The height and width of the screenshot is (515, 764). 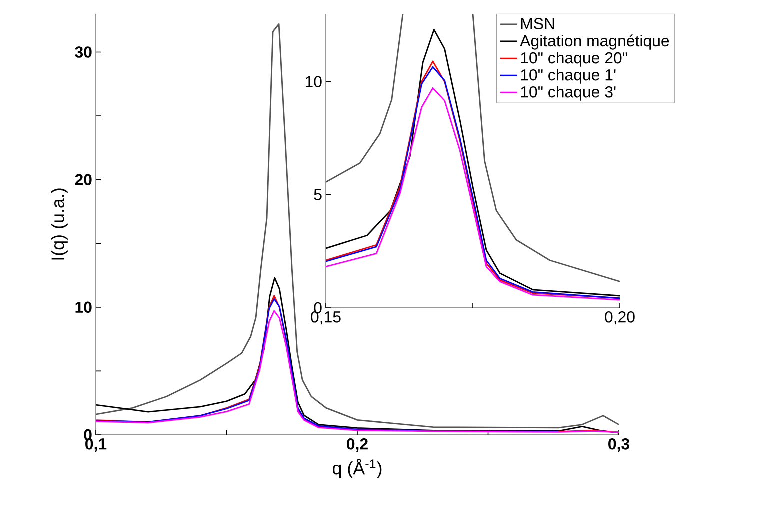 I want to click on x-axis-title: q (Å$^{-1}$), so click(x=357, y=468).